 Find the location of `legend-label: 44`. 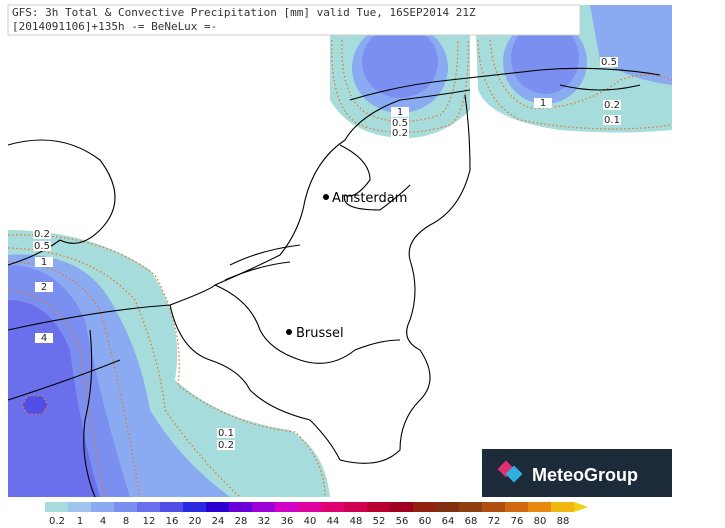

legend-label: 44 is located at coordinates (333, 521).